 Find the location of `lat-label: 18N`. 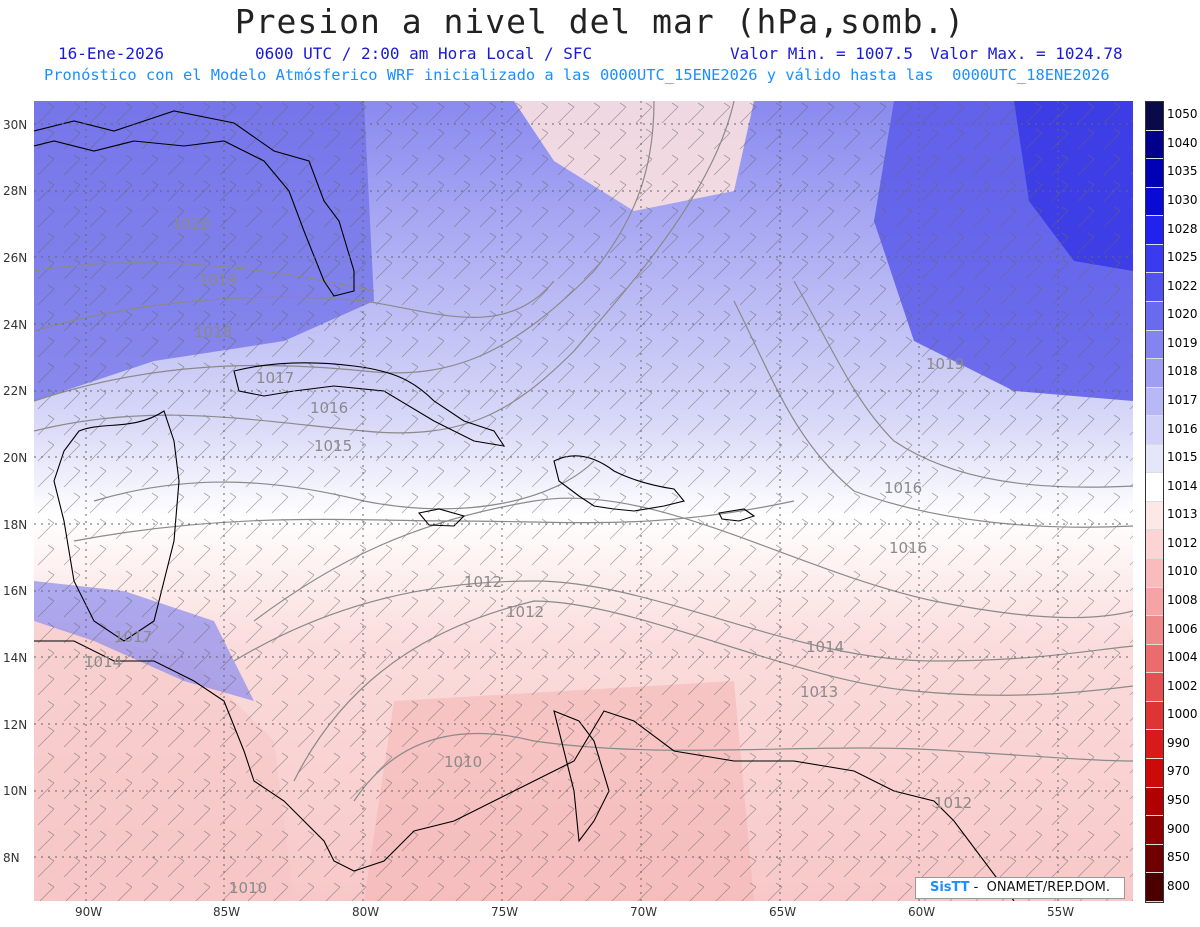

lat-label: 18N is located at coordinates (15, 525).